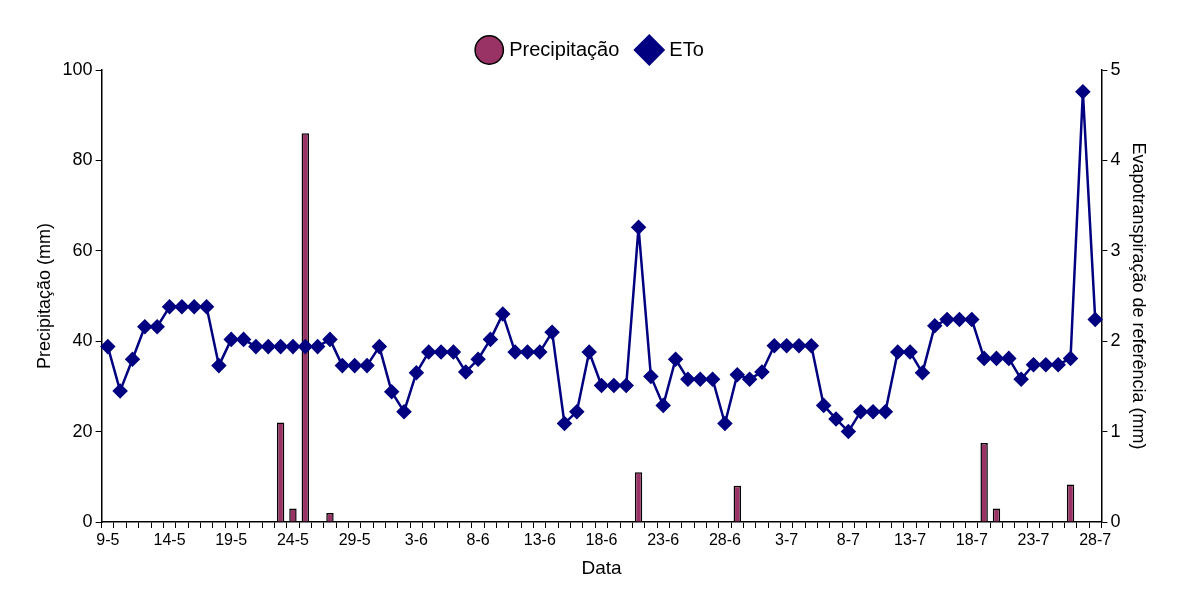 The image size is (1203, 594). I want to click on x-tick-label: 23-6, so click(663, 540).